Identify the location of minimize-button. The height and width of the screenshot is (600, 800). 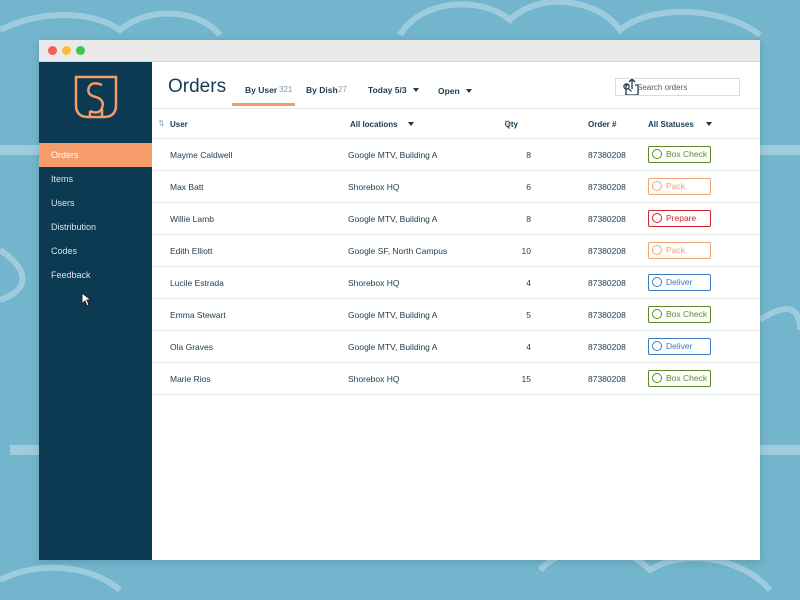
(66, 50).